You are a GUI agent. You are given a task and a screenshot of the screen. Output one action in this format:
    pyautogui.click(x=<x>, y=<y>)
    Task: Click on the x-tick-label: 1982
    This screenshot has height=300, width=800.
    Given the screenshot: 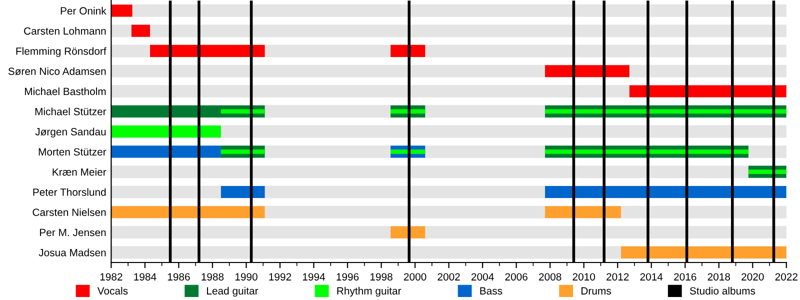 What is the action you would take?
    pyautogui.click(x=111, y=277)
    